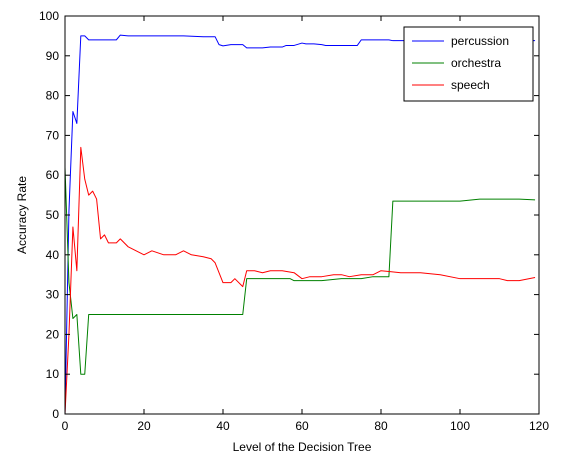 The height and width of the screenshot is (457, 563). I want to click on x-tick-label: 40, so click(223, 426).